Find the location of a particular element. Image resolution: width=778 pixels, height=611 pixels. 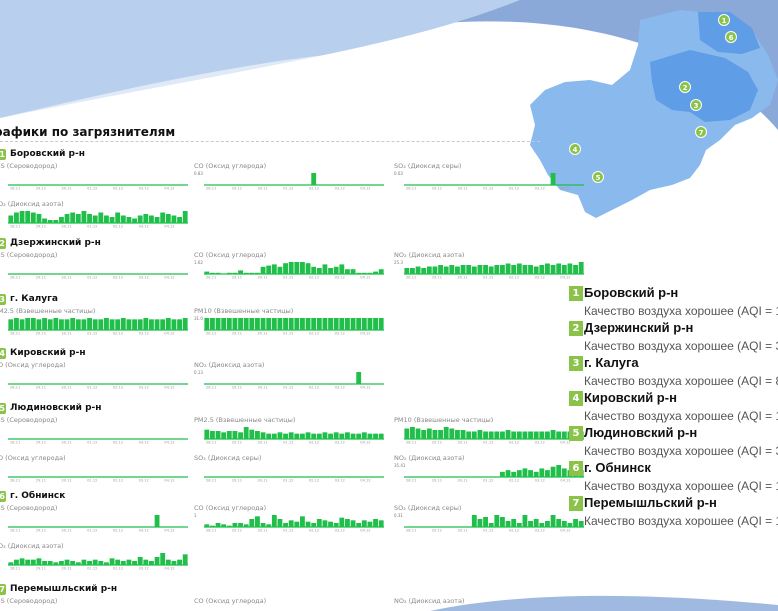

district-name: Дзержинский р-н is located at coordinates (55, 243).